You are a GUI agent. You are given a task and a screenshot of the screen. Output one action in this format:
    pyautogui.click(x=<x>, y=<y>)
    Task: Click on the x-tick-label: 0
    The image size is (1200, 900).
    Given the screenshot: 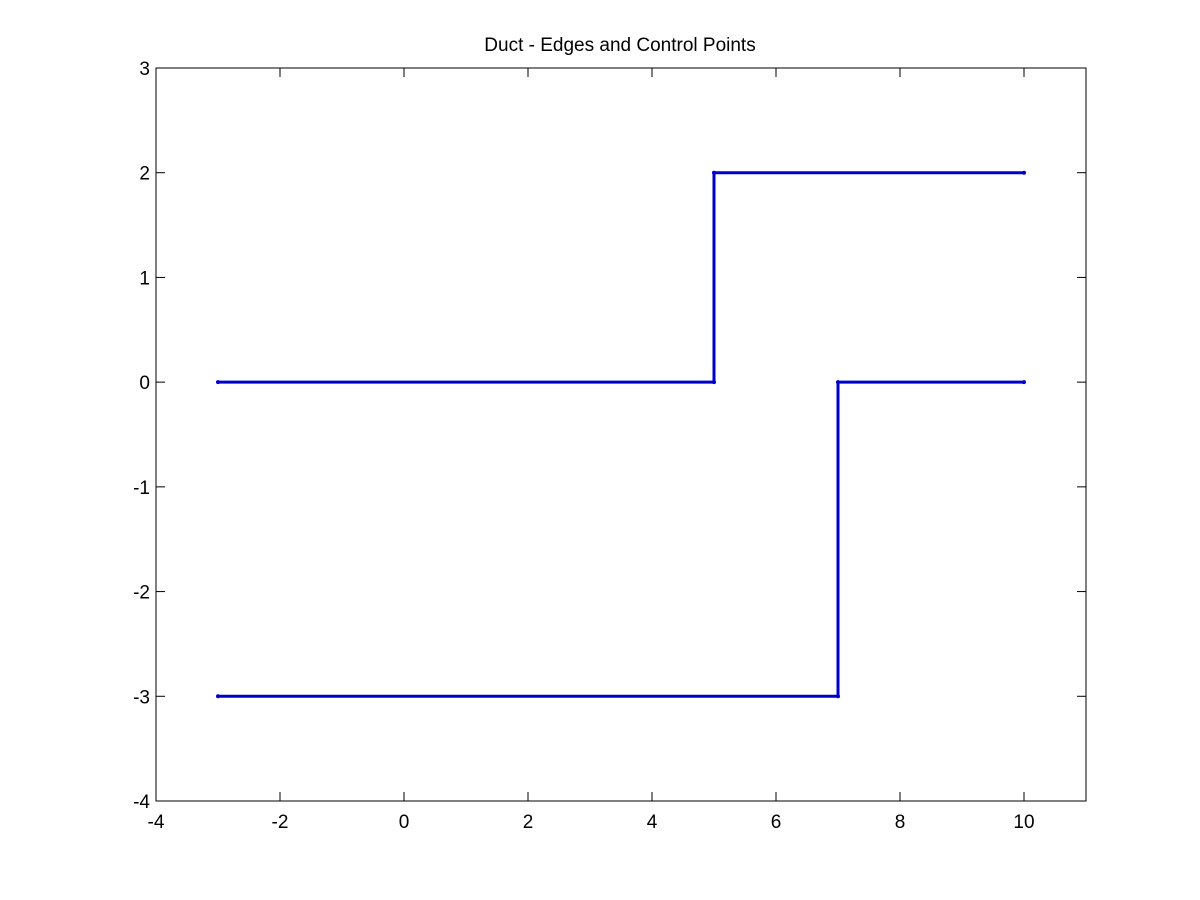 What is the action you would take?
    pyautogui.click(x=404, y=822)
    